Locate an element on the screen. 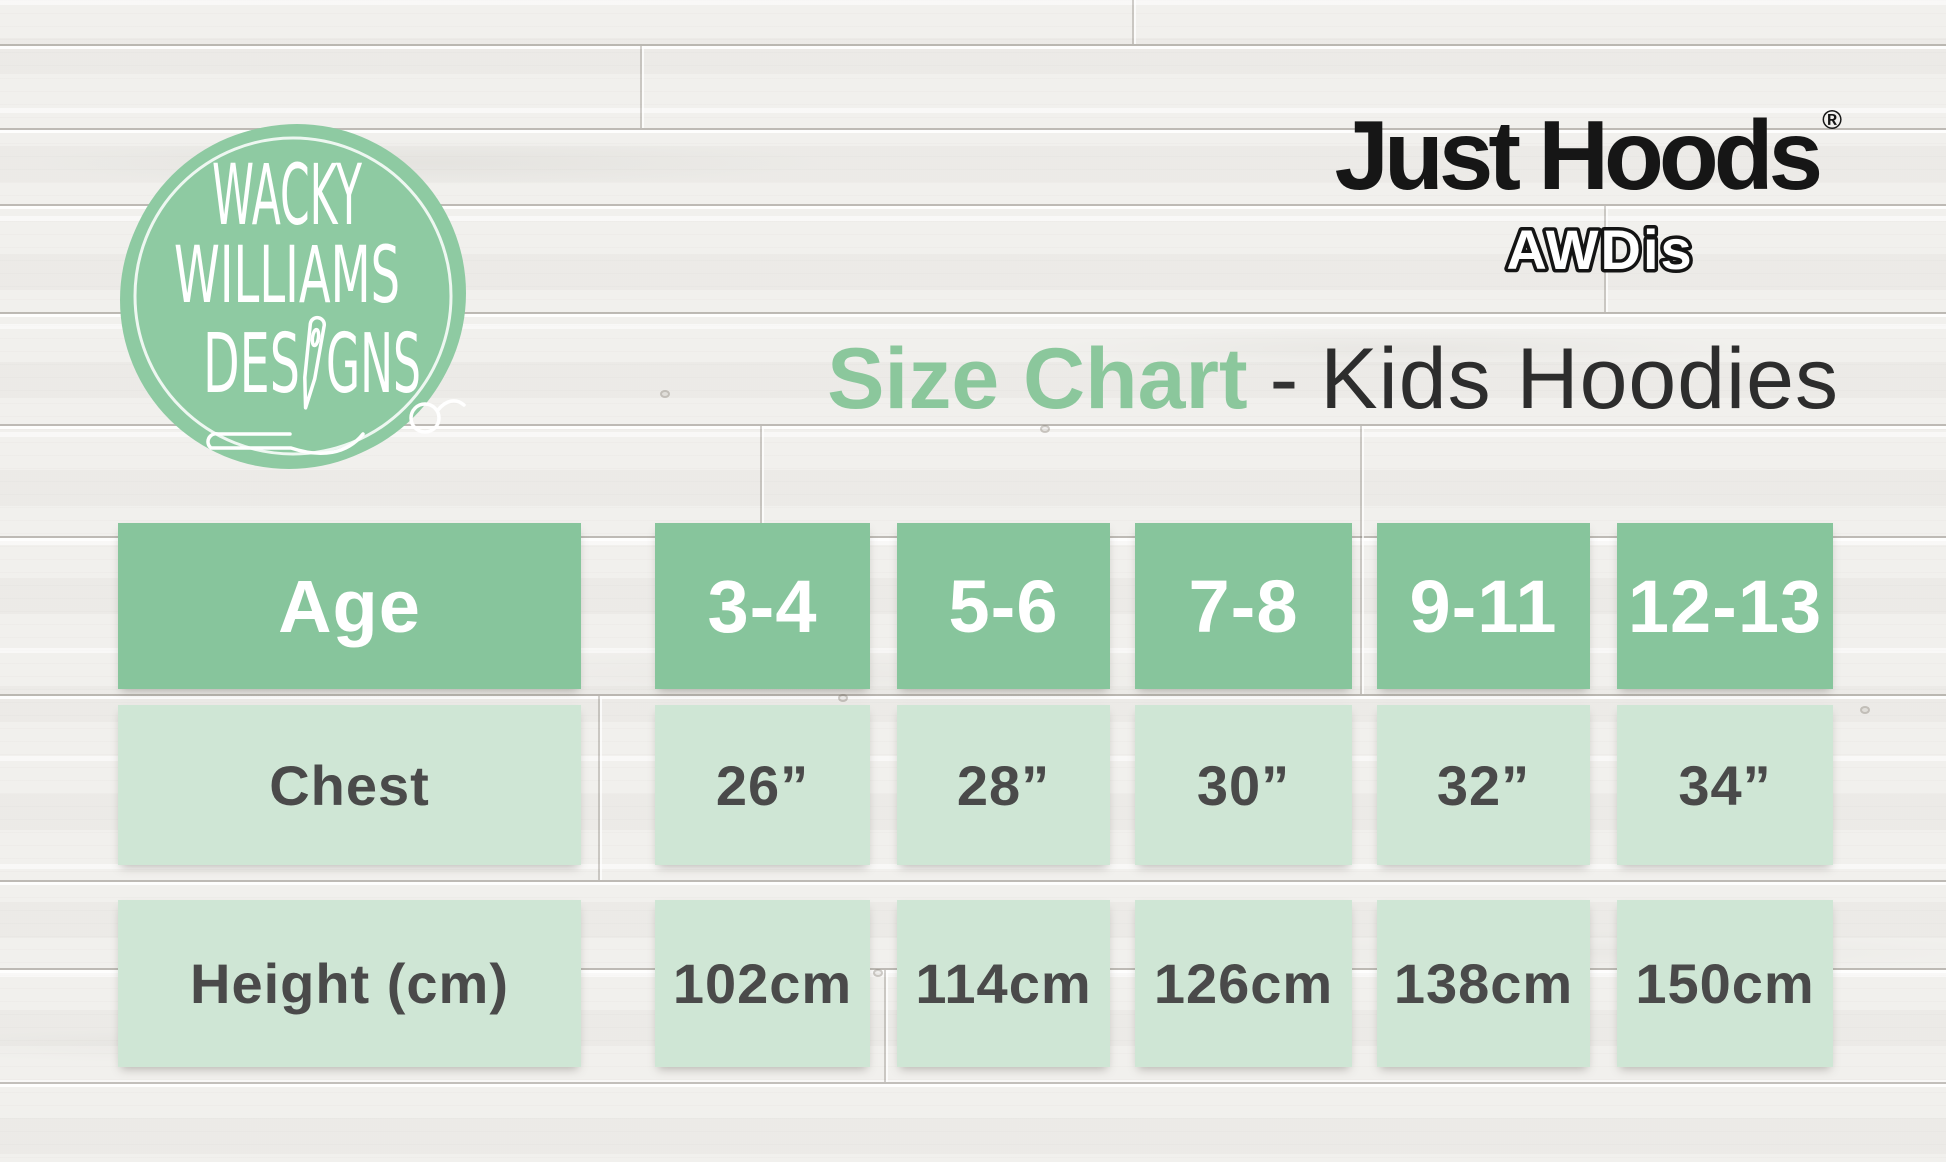  just-hoods-logo: Just Hoods ® is located at coordinates (1589, 154).